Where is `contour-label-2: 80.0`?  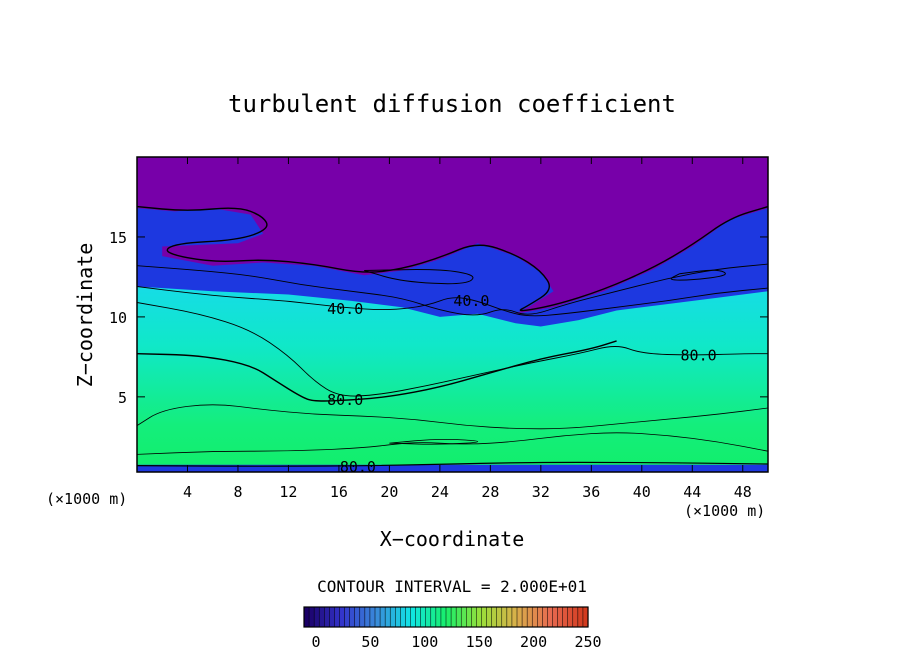 contour-label-2: 80.0 is located at coordinates (345, 400).